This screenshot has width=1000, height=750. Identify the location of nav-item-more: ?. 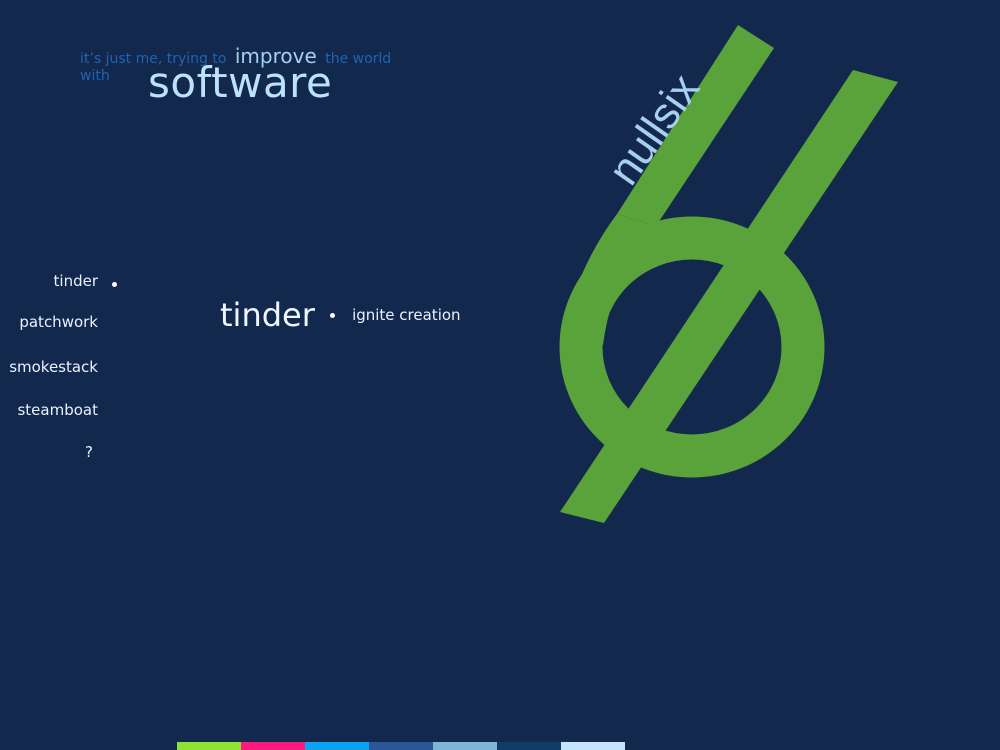
(89, 452).